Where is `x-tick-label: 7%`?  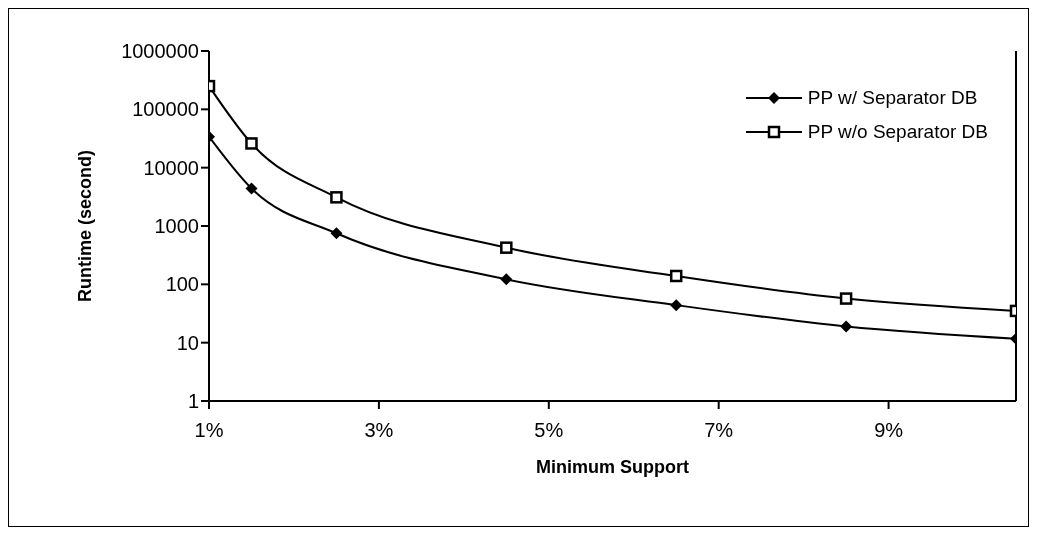 x-tick-label: 7% is located at coordinates (719, 430).